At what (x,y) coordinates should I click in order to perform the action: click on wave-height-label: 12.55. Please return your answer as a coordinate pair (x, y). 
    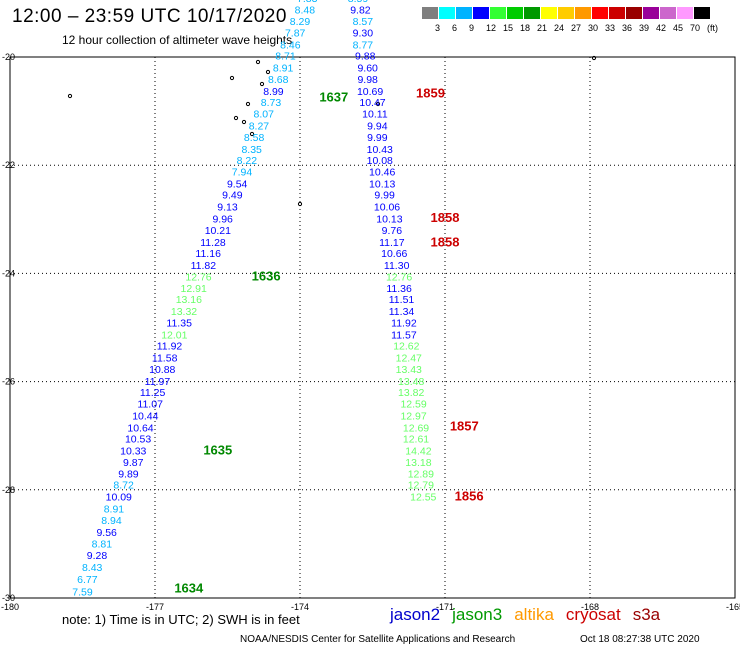
    Looking at the image, I should click on (423, 498).